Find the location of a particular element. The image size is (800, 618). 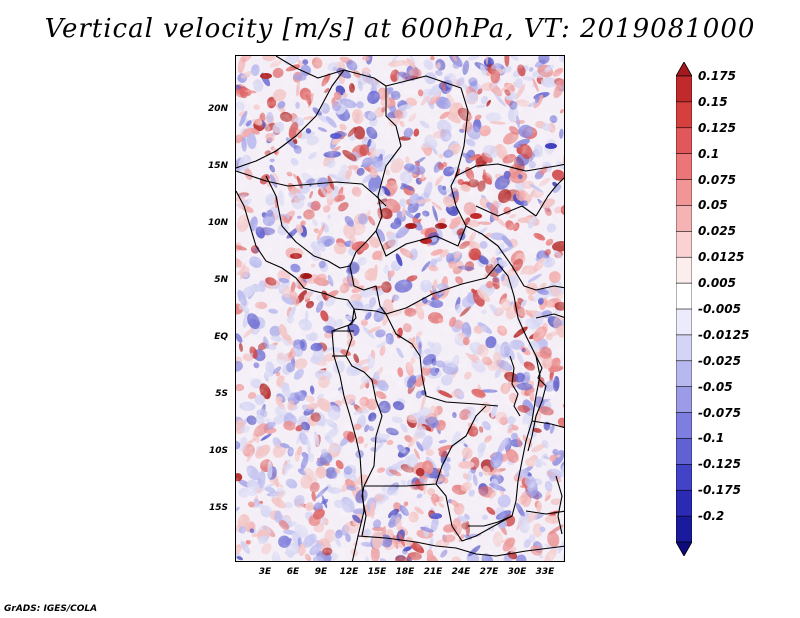

colorbar-label: -0.125 is located at coordinates (719, 464).